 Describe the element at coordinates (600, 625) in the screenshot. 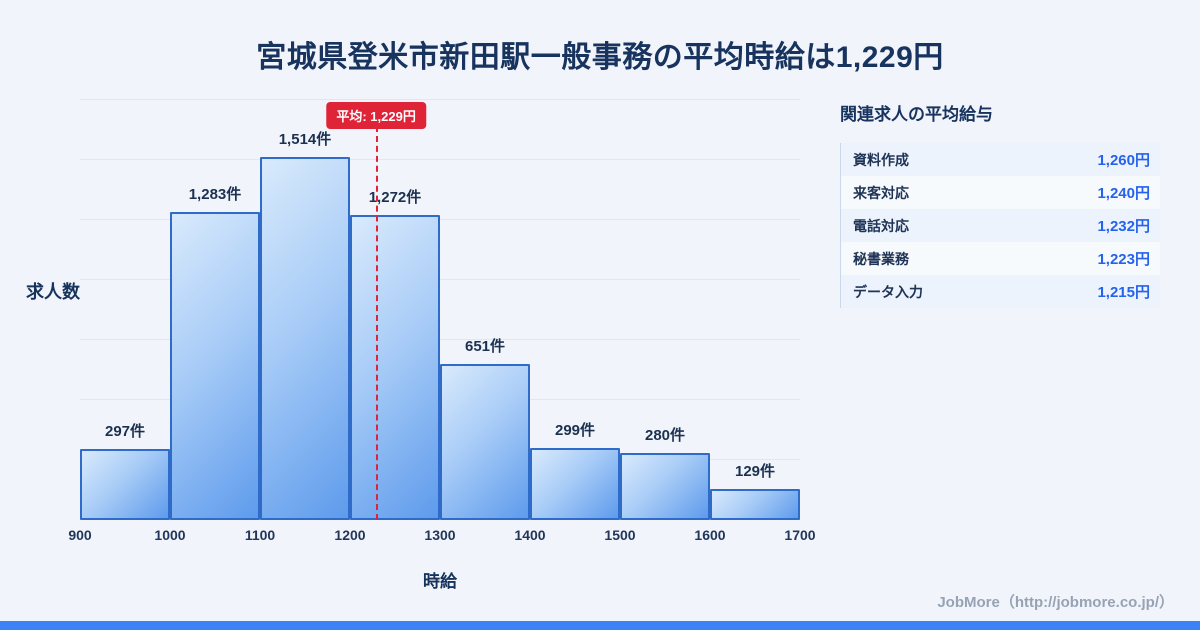

I see `bottom-accent-bar` at that location.